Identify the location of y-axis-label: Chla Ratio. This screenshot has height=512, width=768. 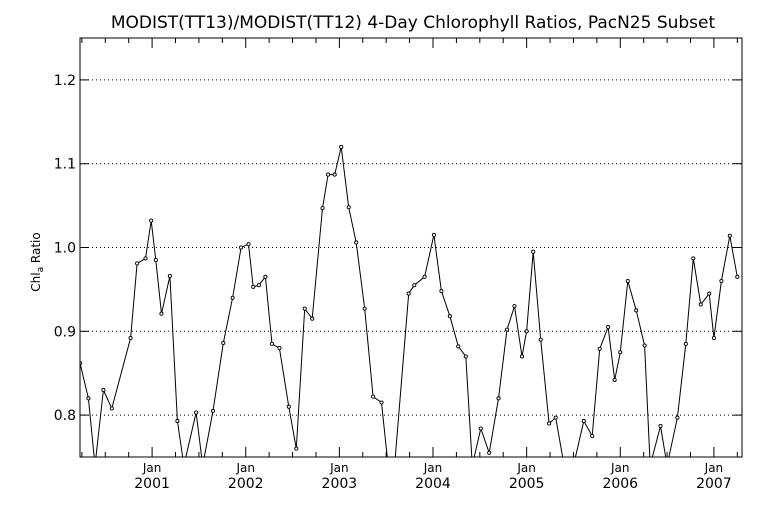
(37, 261).